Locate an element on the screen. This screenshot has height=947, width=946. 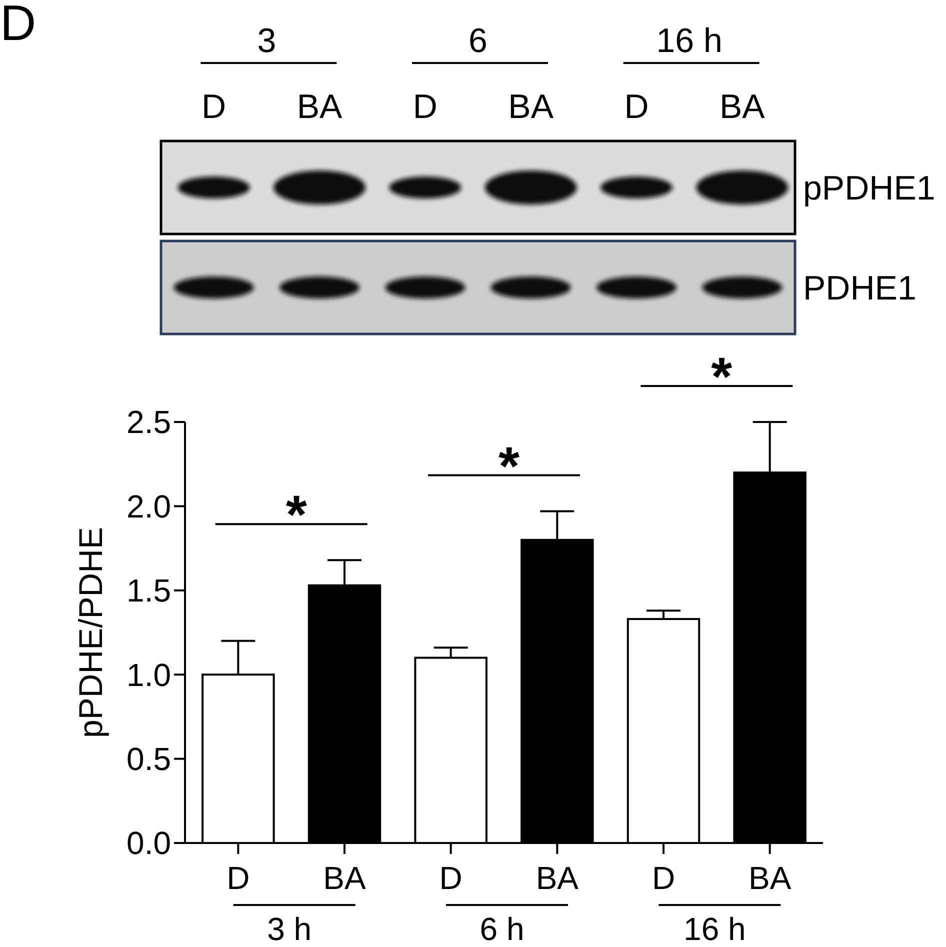
category-label: PDHE1 is located at coordinates (859, 289).